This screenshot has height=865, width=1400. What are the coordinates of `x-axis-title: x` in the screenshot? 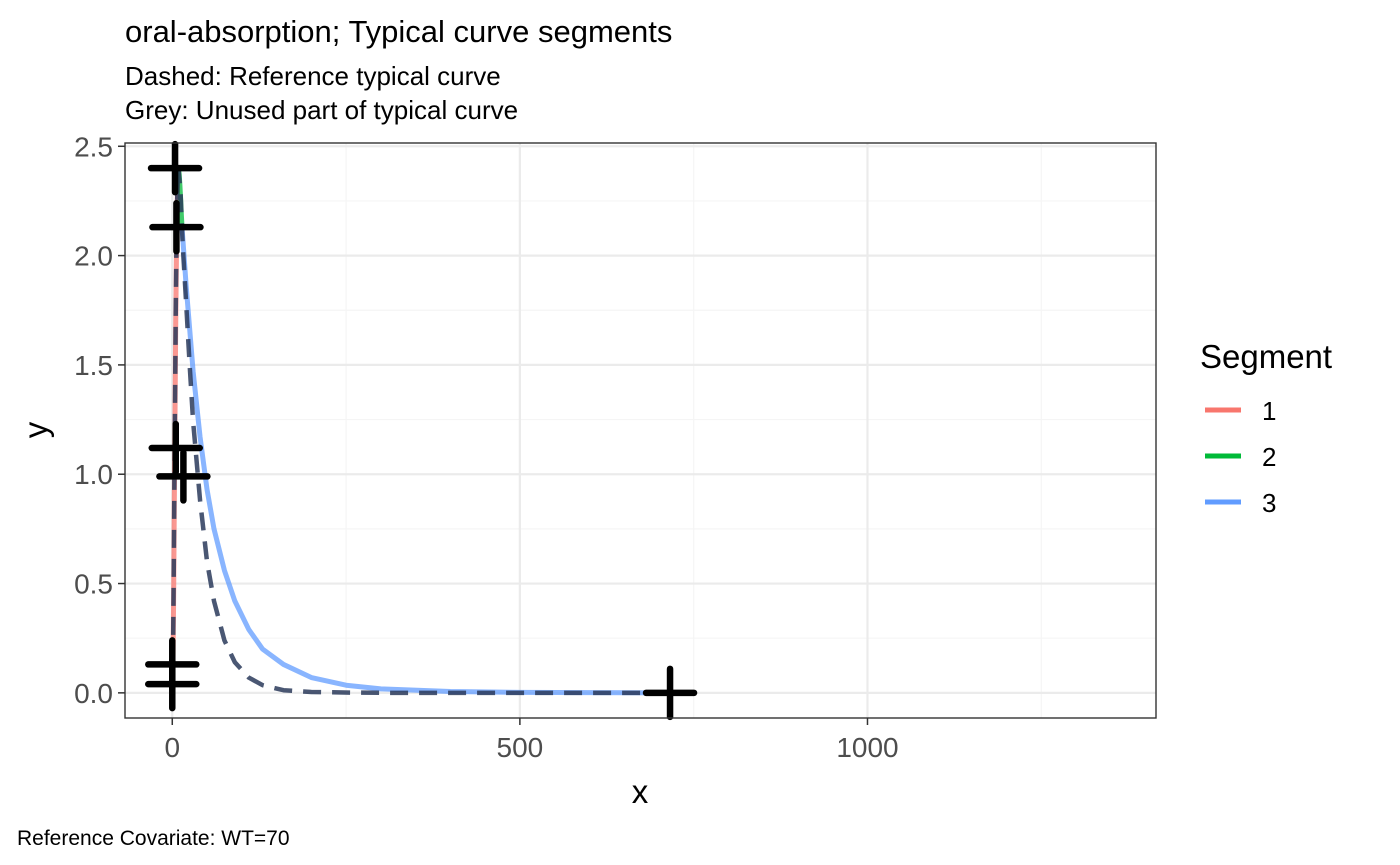 It's located at (640, 791).